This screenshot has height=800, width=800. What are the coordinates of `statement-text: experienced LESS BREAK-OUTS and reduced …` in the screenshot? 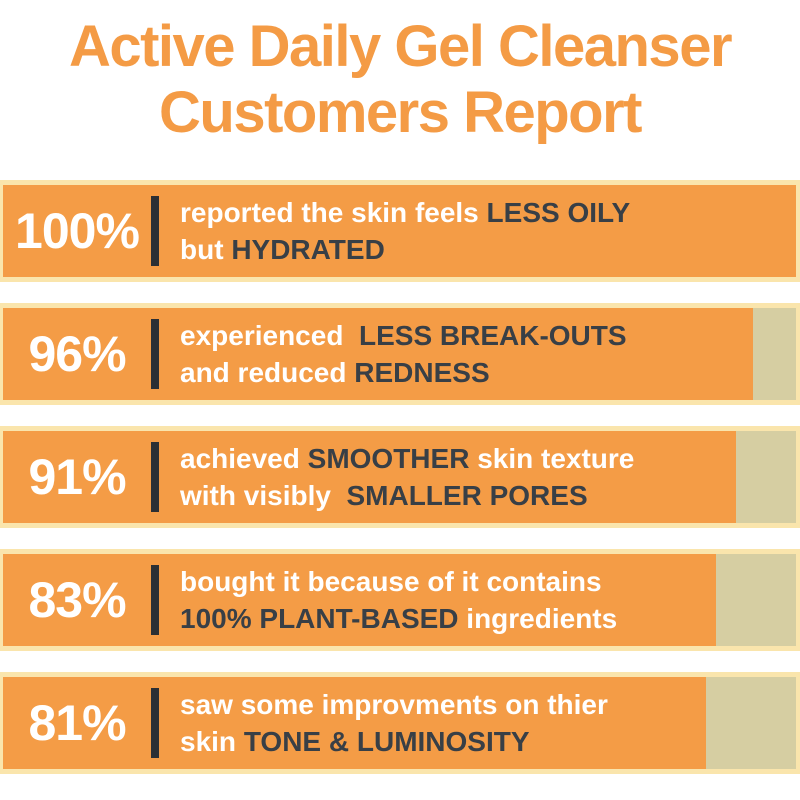 It's located at (393, 354).